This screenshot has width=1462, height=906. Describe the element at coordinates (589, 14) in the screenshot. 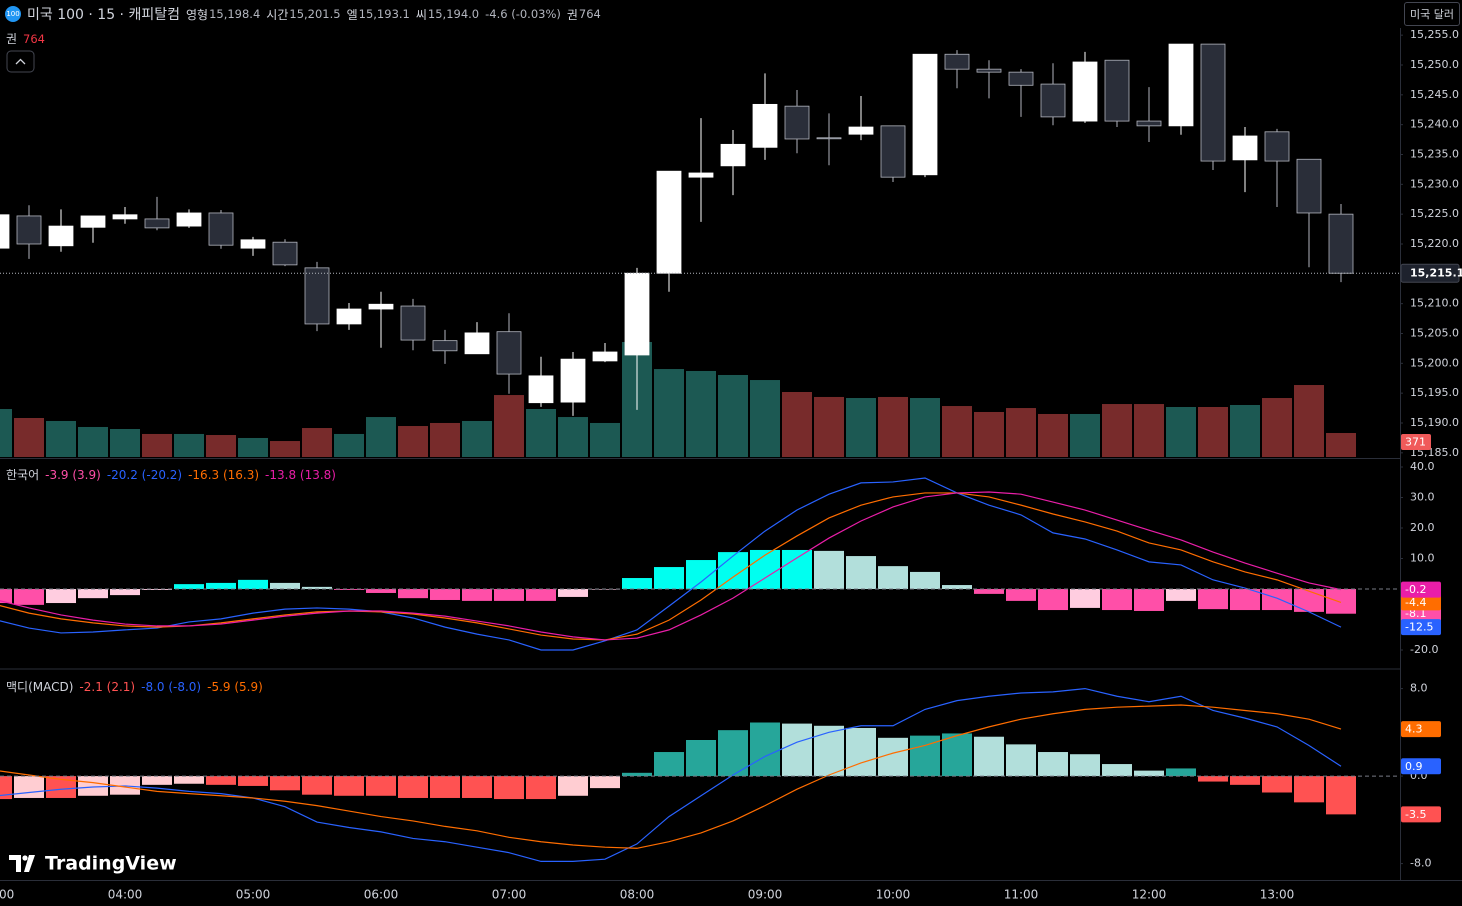

I see `volume-value: 764` at that location.